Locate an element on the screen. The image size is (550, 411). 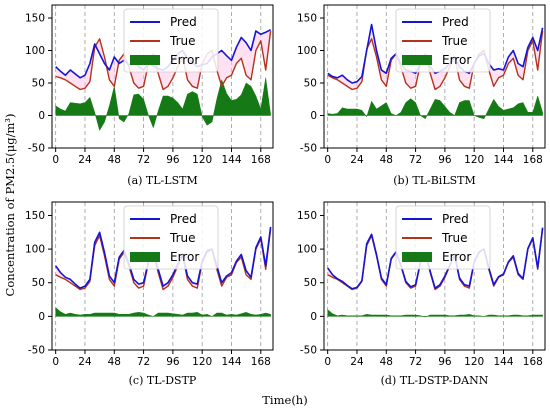
panel-caption: (a) TL-LSTM is located at coordinates (162, 180).